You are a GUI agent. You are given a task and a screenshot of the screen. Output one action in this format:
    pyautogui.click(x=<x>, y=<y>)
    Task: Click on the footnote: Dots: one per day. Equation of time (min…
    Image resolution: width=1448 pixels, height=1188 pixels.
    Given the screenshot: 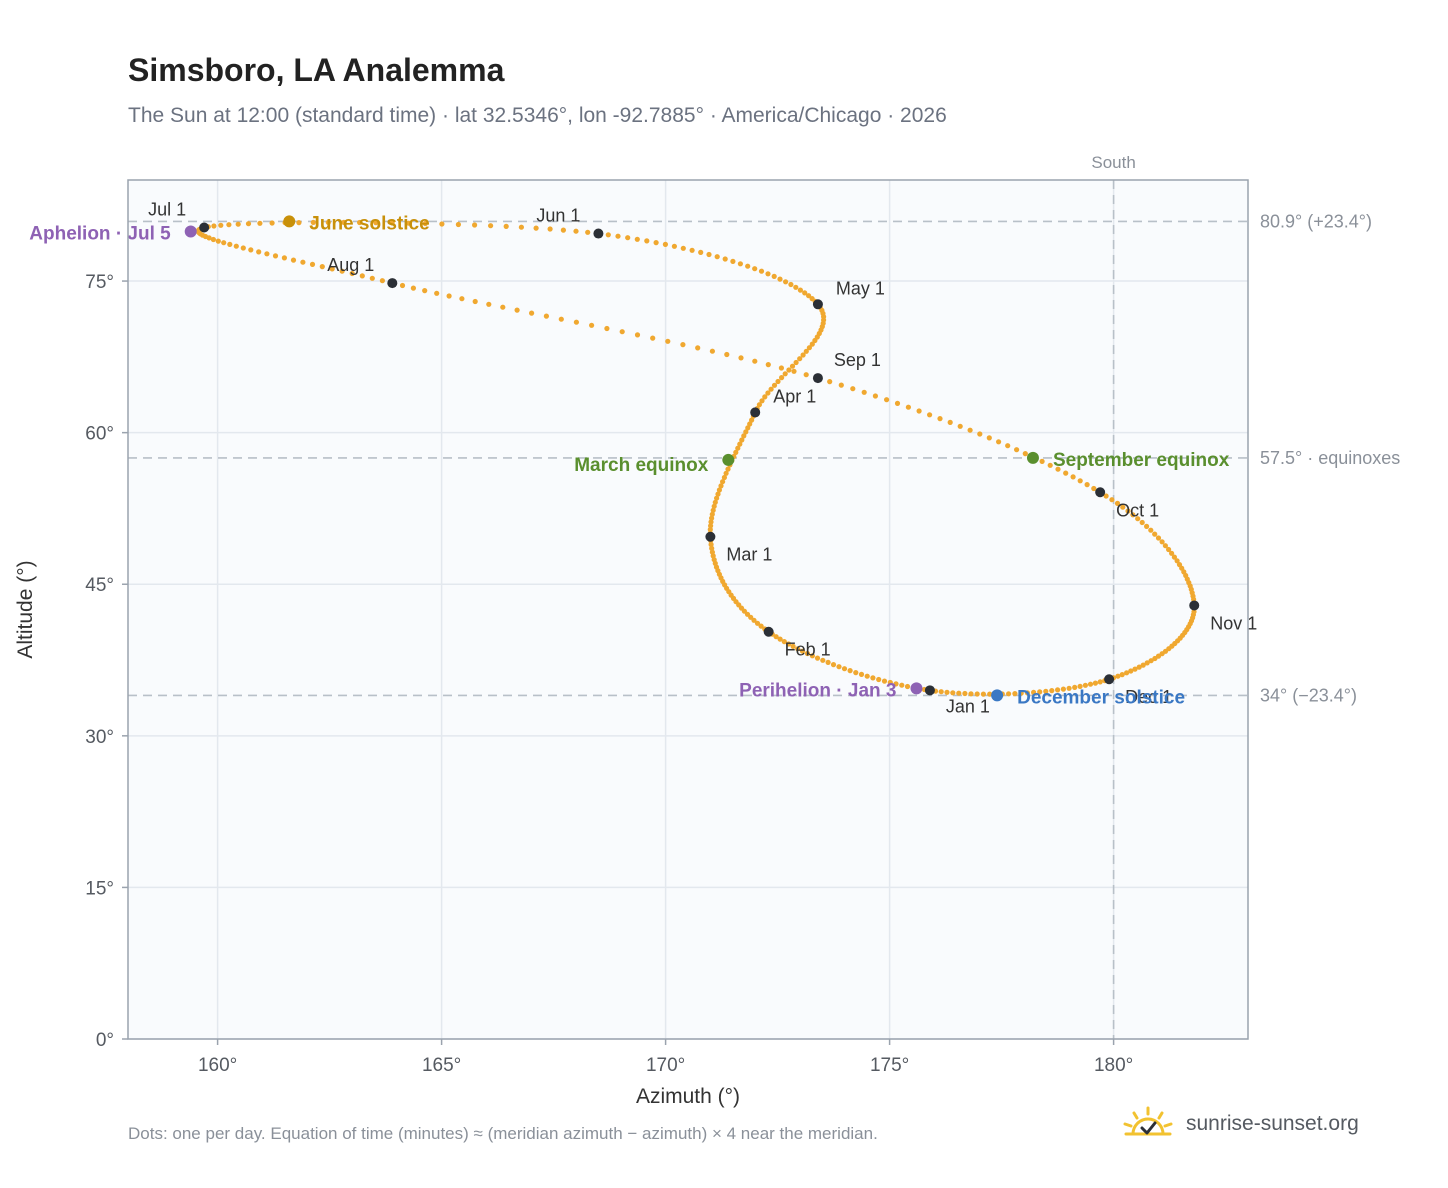 What is the action you would take?
    pyautogui.click(x=503, y=1133)
    